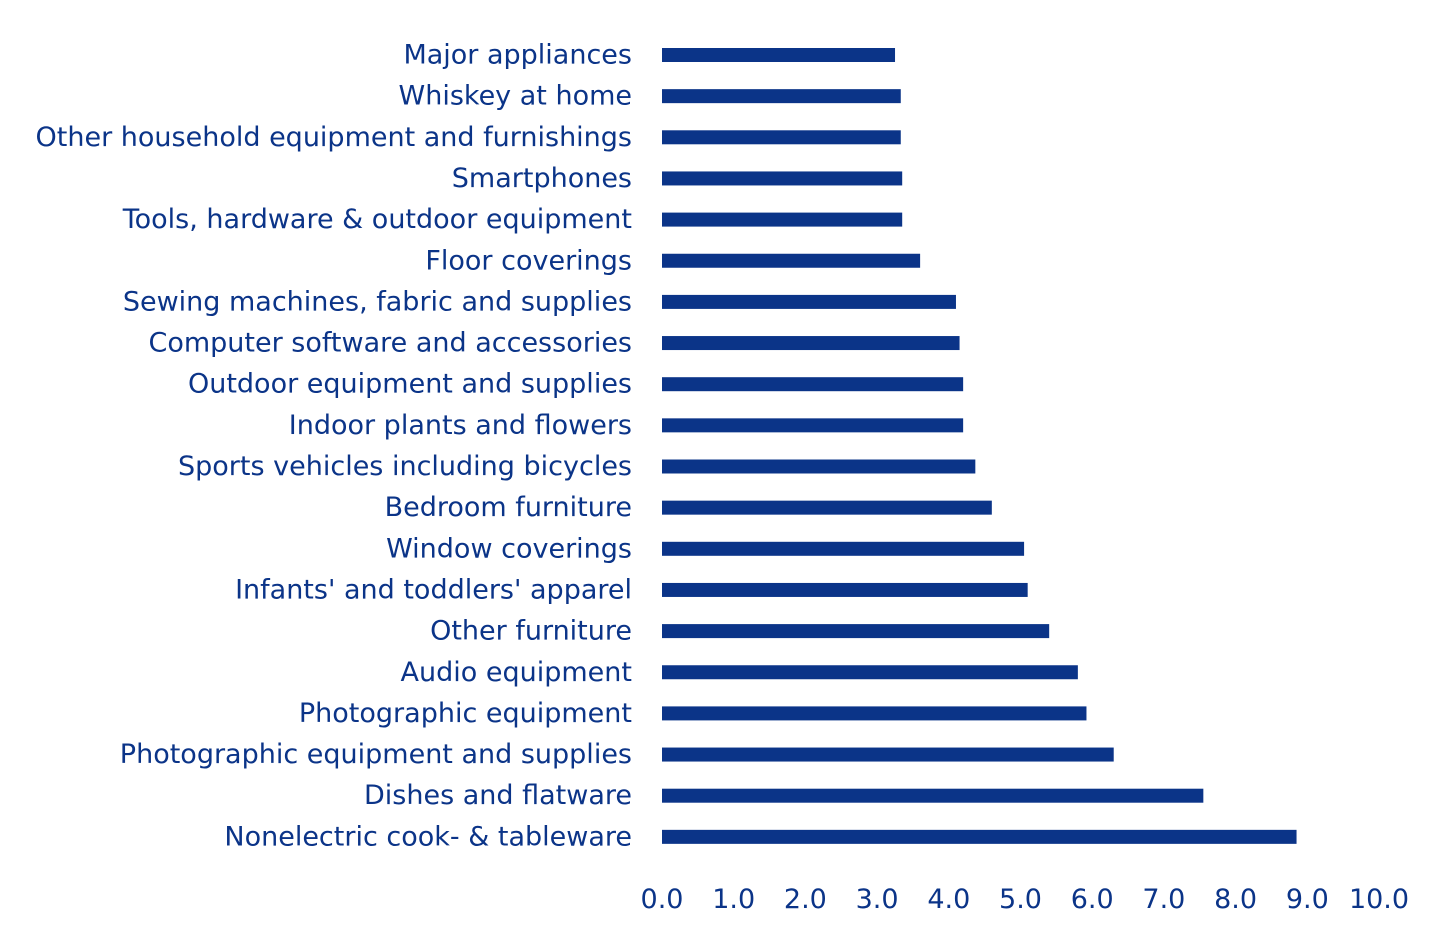  Describe the element at coordinates (662, 899) in the screenshot. I see `x-tick-label: 0.0` at that location.